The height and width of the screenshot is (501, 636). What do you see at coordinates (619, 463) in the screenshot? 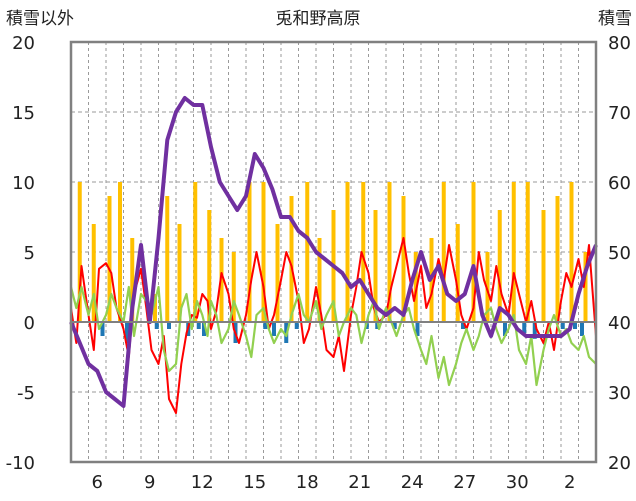
I see `right-tick-label: 20` at bounding box center [619, 463].